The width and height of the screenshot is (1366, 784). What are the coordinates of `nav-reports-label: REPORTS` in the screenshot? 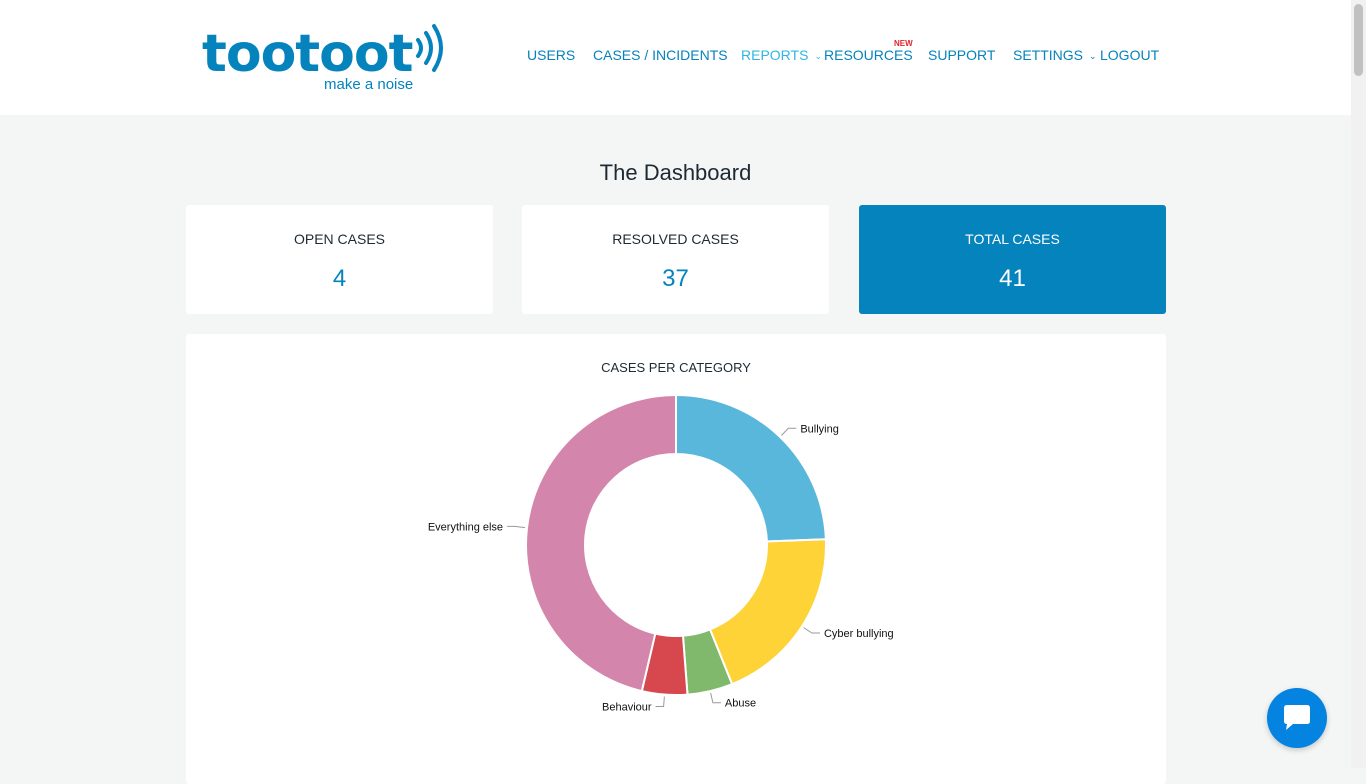 It's located at (775, 55).